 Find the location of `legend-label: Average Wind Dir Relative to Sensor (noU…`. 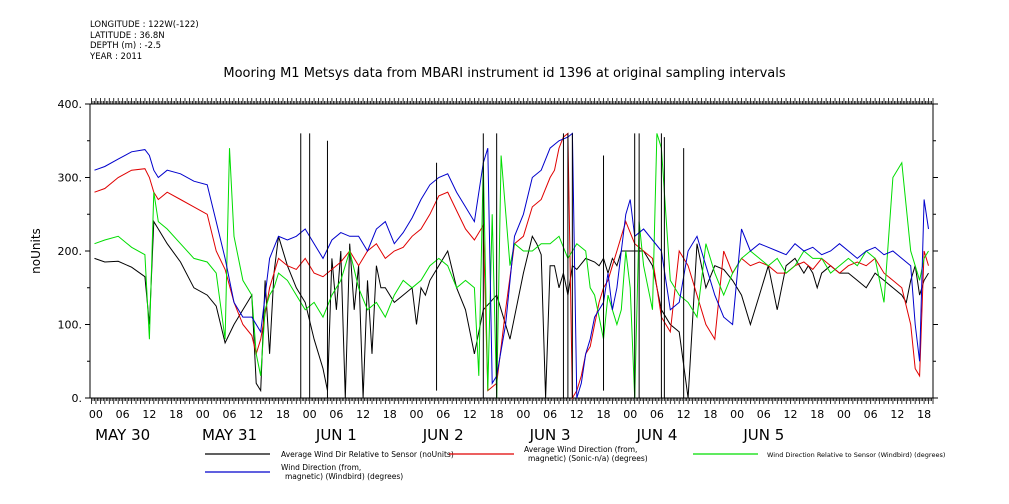

legend-label: Average Wind Dir Relative to Sensor (noU… is located at coordinates (367, 454).